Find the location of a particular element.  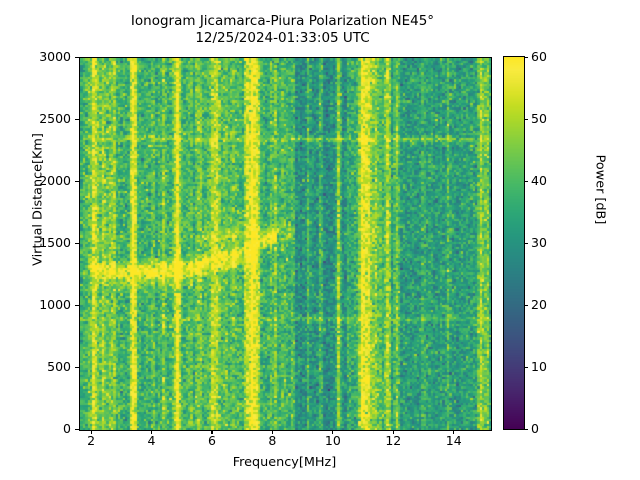

x-tick-label: 12 is located at coordinates (393, 440).